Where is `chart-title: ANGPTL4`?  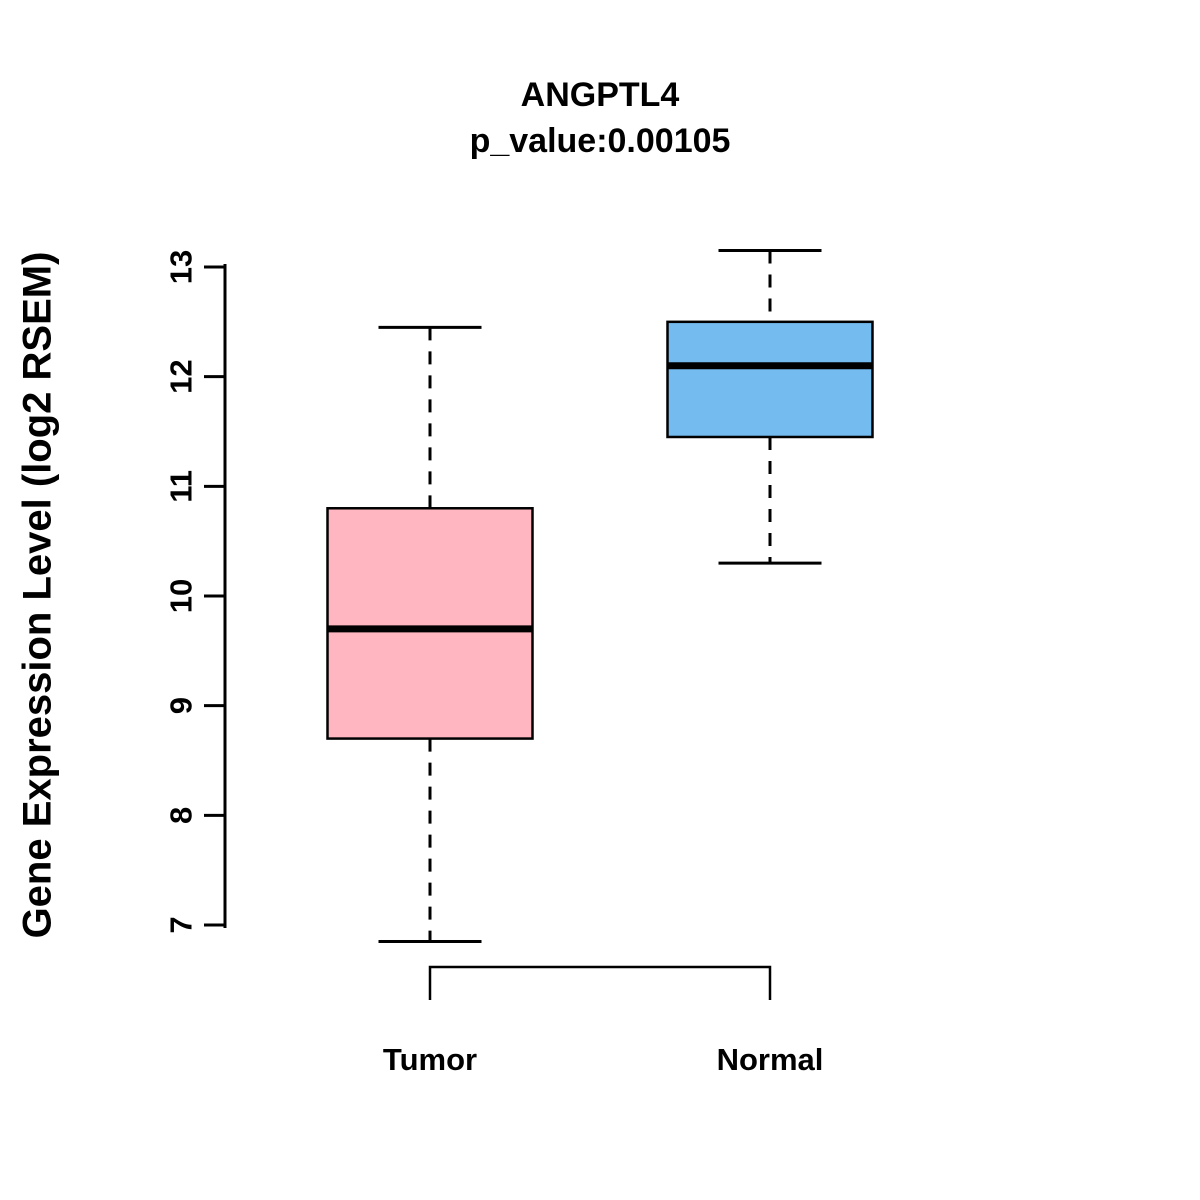 chart-title: ANGPTL4 is located at coordinates (600, 95).